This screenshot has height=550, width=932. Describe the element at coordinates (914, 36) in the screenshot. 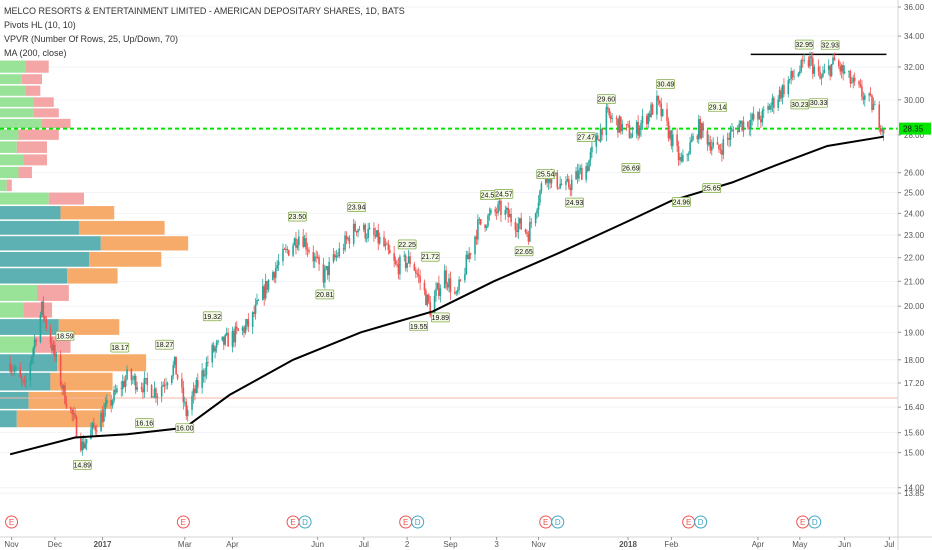

I see `price-tick-label: 34.00` at that location.